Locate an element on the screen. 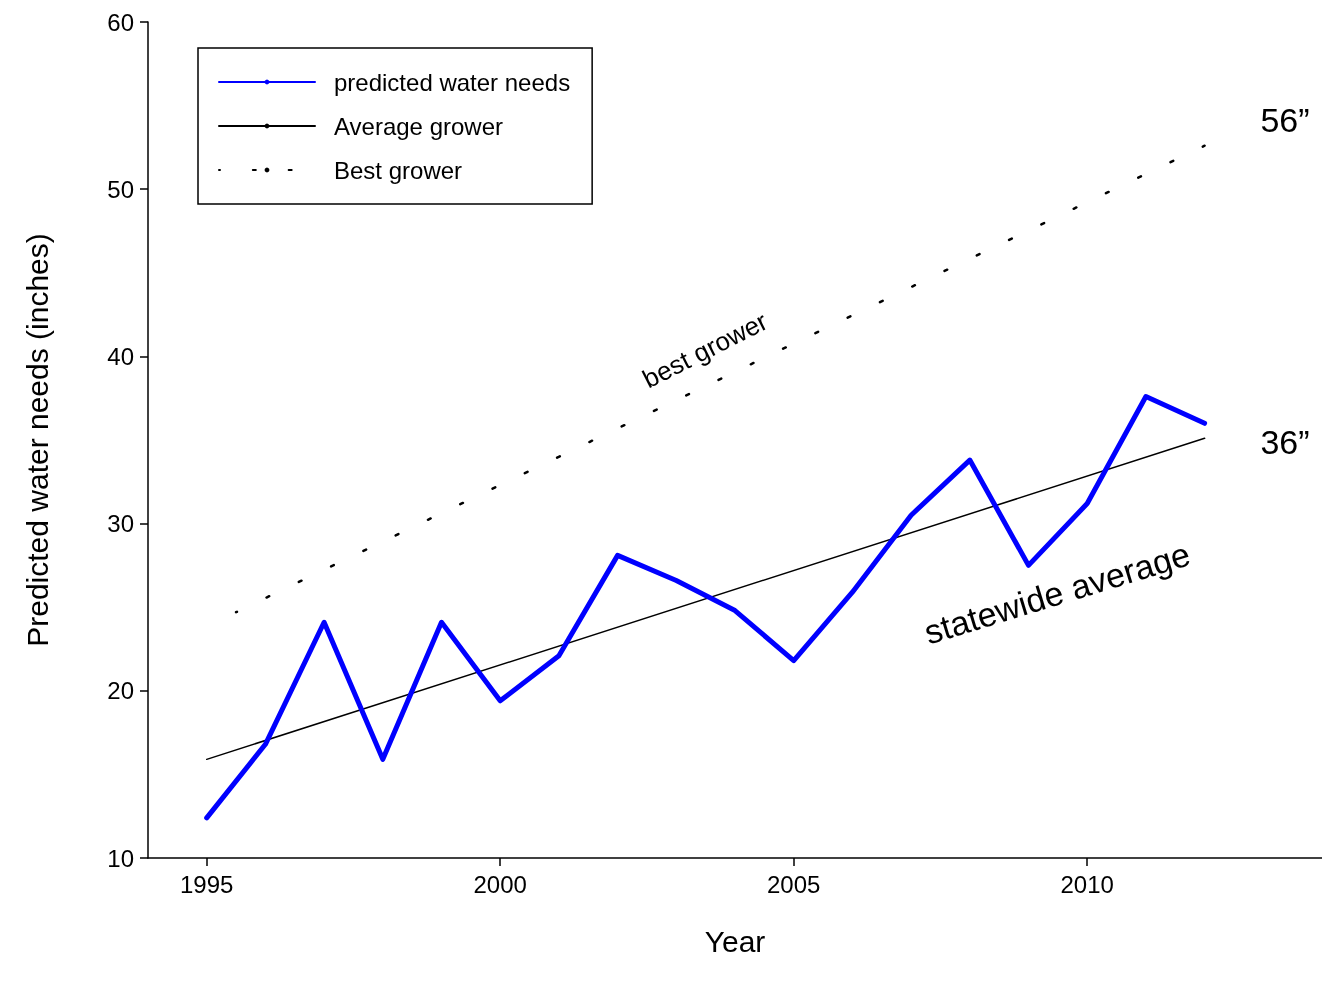 The image size is (1322, 992). x-tick-label: 2010 is located at coordinates (1087, 884).